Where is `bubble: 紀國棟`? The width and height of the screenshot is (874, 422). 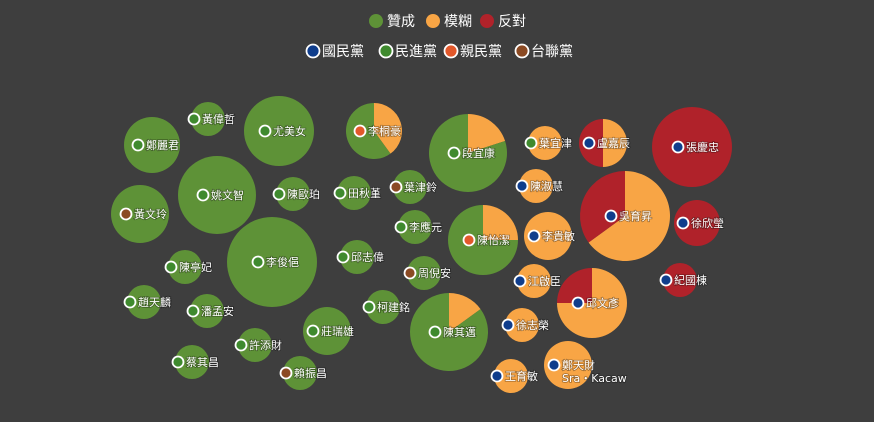
bubble: 紀國棟 is located at coordinates (683, 280).